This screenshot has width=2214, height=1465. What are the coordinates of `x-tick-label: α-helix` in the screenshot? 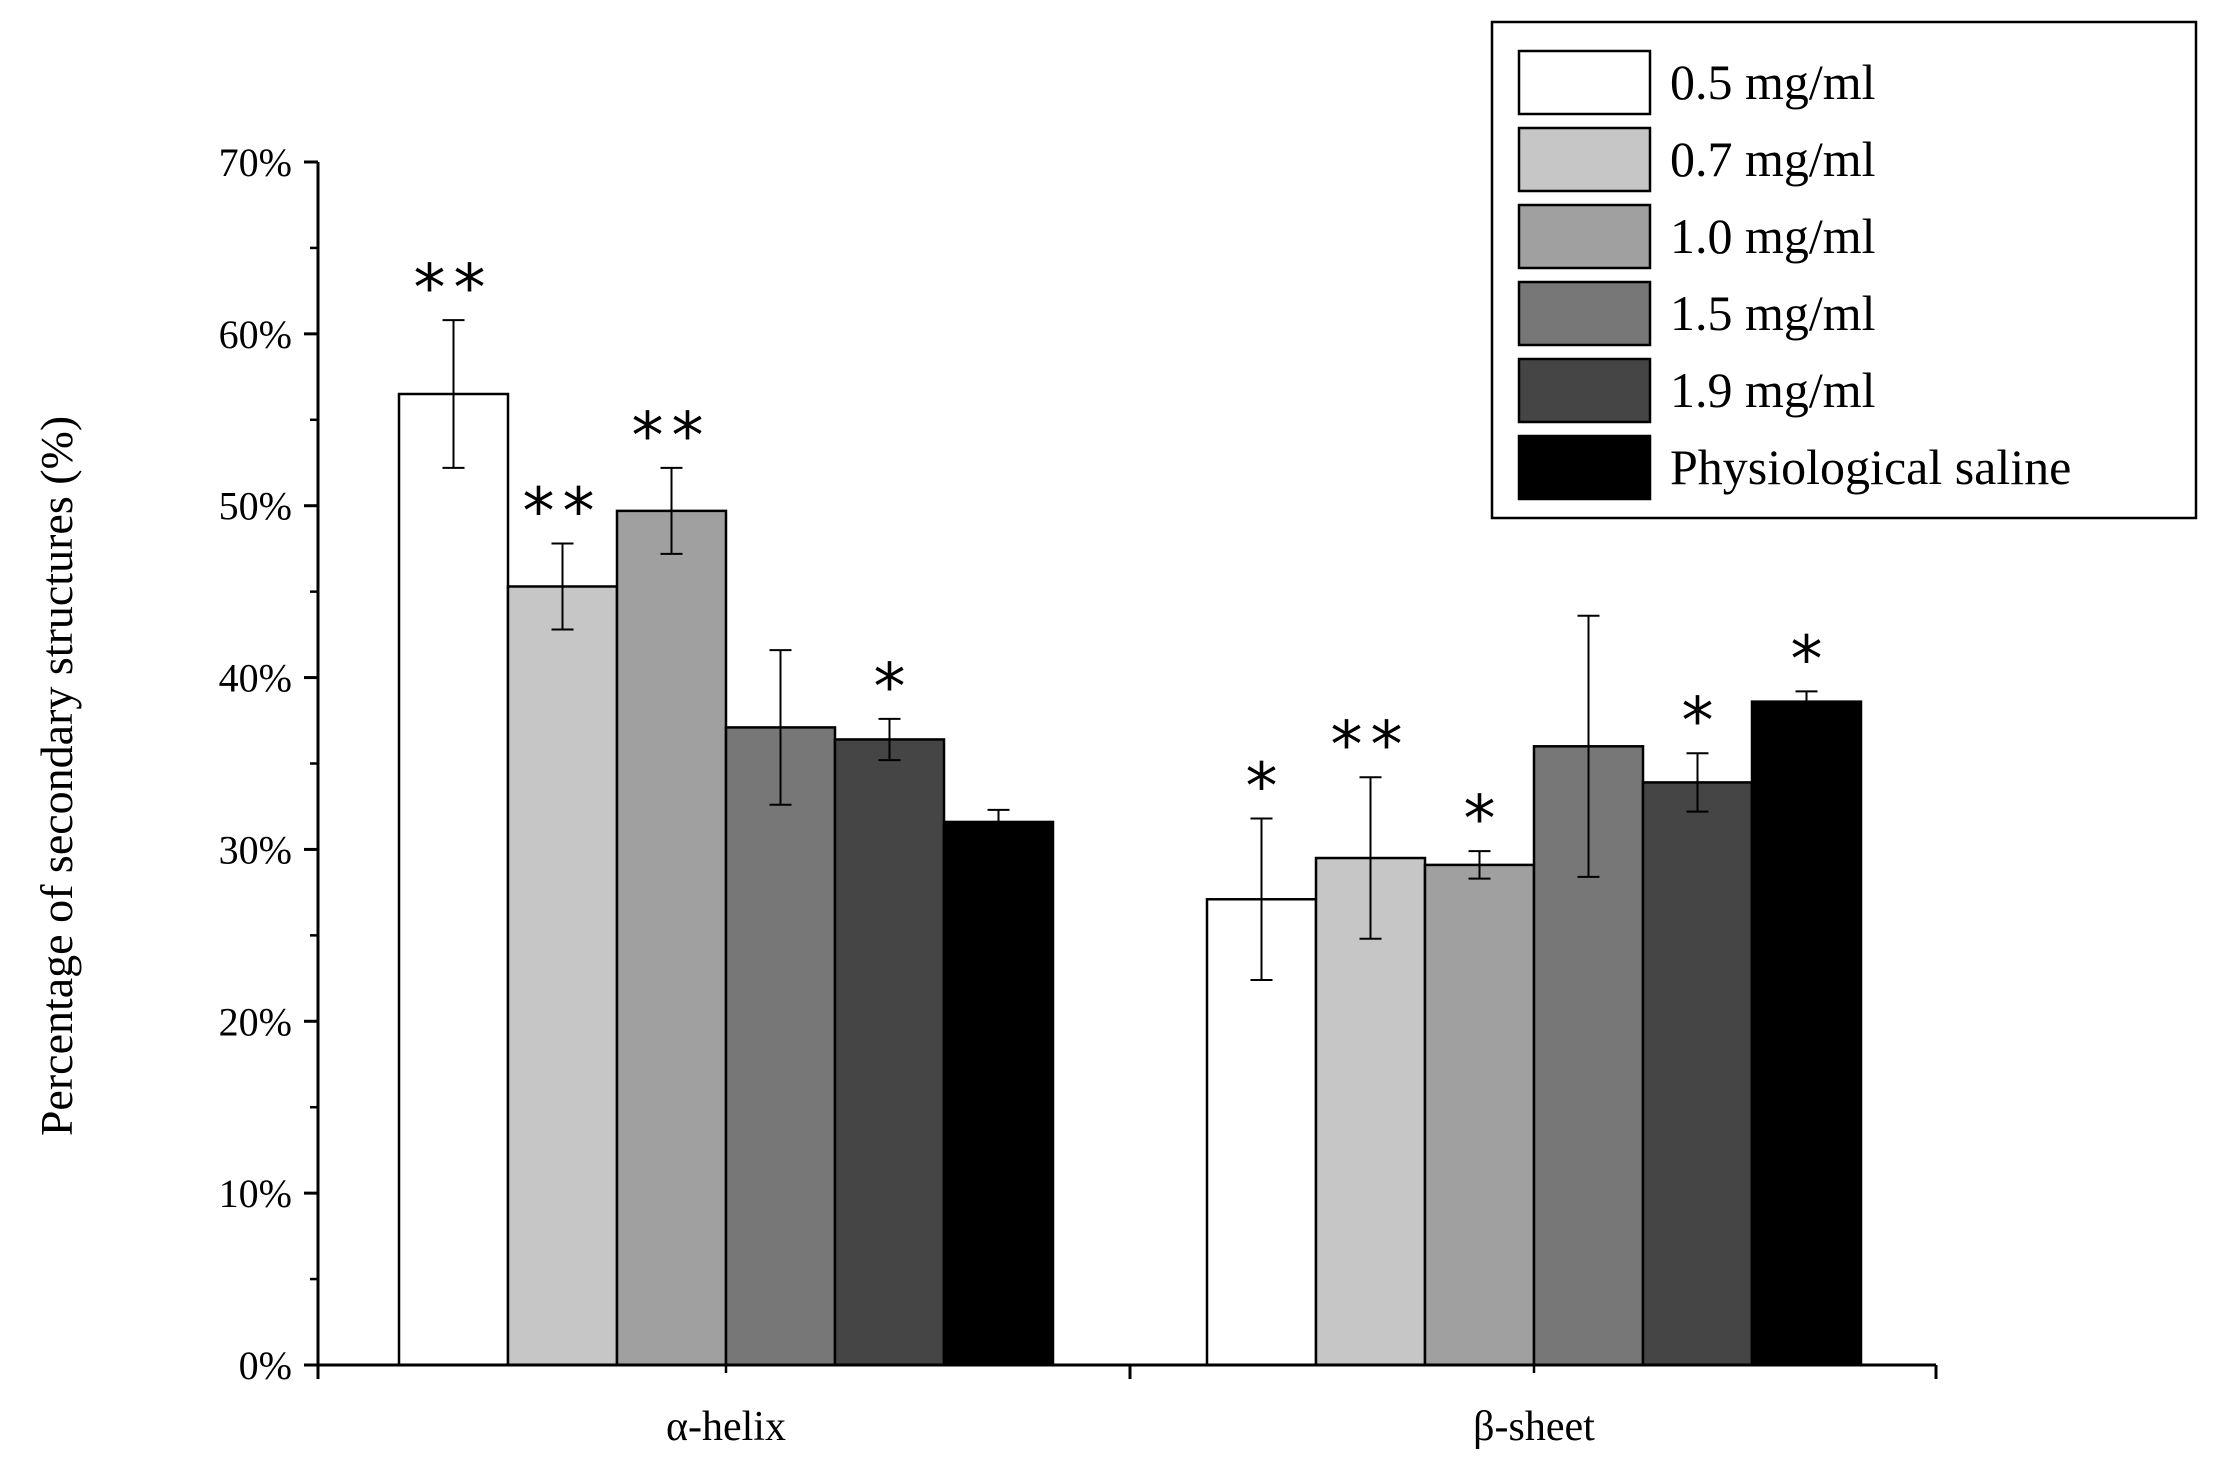 It's located at (726, 1427).